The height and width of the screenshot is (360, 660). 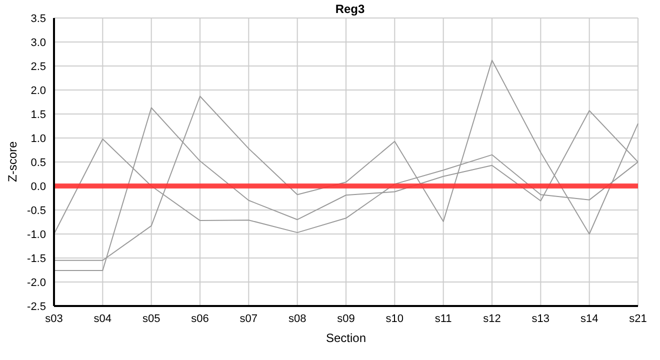 I want to click on x-axis-title: Section, so click(x=346, y=338).